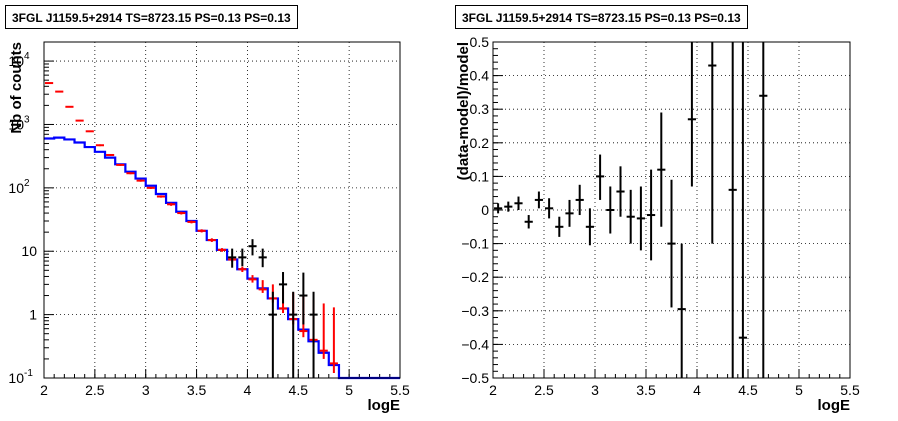 This screenshot has height=421, width=898. What do you see at coordinates (27, 183) in the screenshot?
I see `y-tick-exponent: 2` at bounding box center [27, 183].